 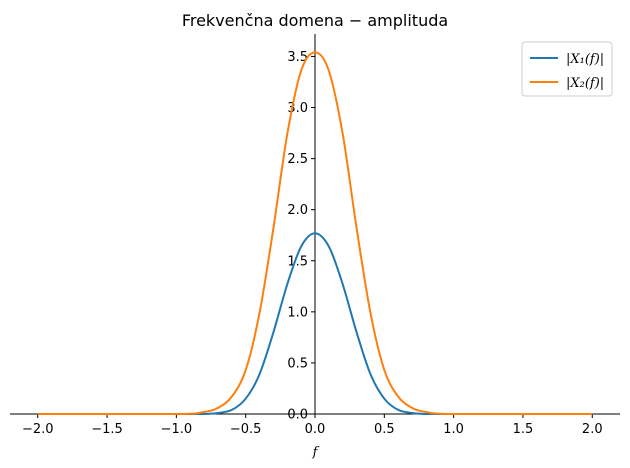 I want to click on x-tick-label: 0.0, so click(x=315, y=429).